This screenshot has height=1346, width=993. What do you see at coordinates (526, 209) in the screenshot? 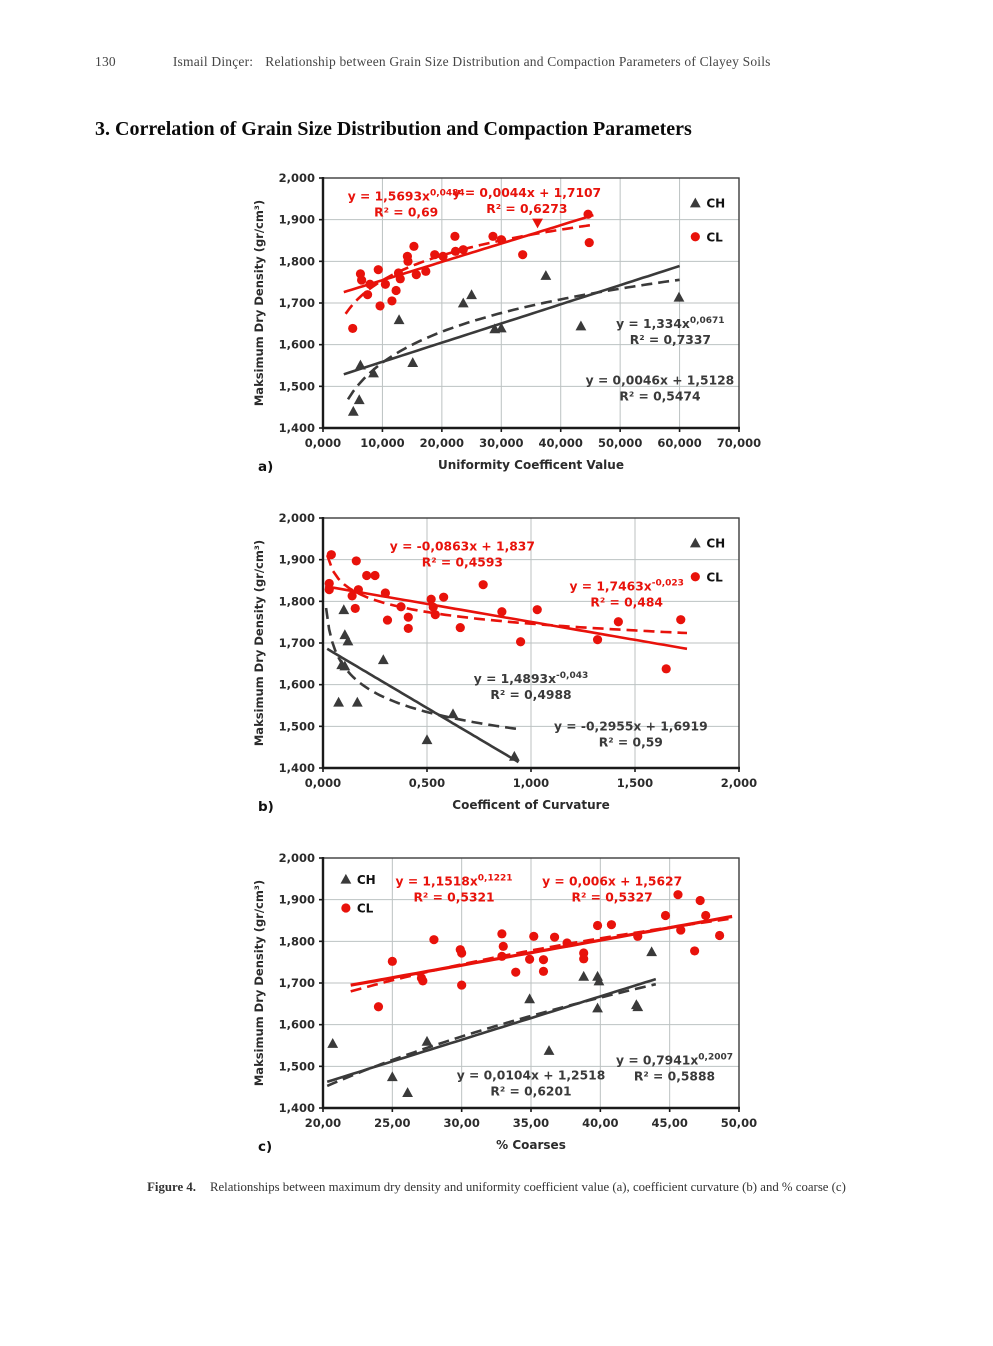
I see `equation-text: R² = 0,6273` at bounding box center [526, 209].